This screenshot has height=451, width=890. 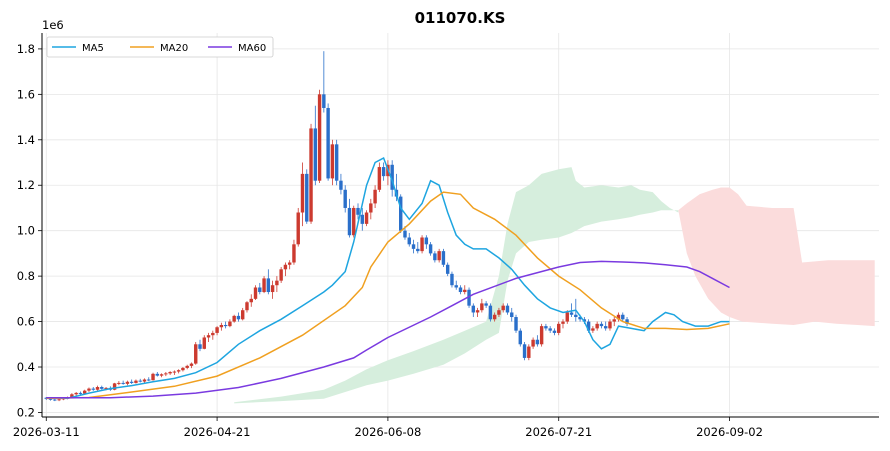 I want to click on y-tick-label: 1.6, so click(x=26, y=94).